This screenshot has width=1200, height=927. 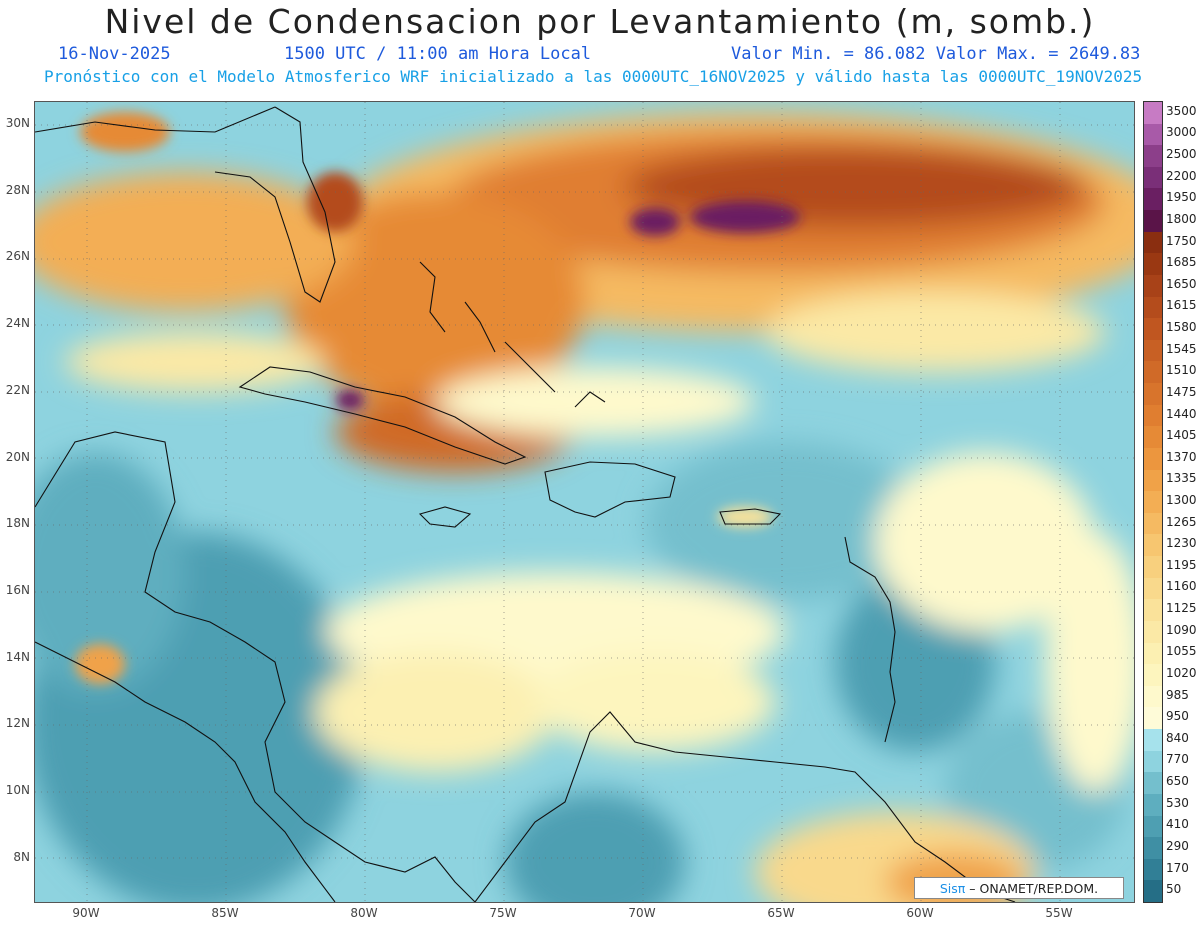 What do you see at coordinates (1181, 651) in the screenshot?
I see `colorbar-level-label: 1055` at bounding box center [1181, 651].